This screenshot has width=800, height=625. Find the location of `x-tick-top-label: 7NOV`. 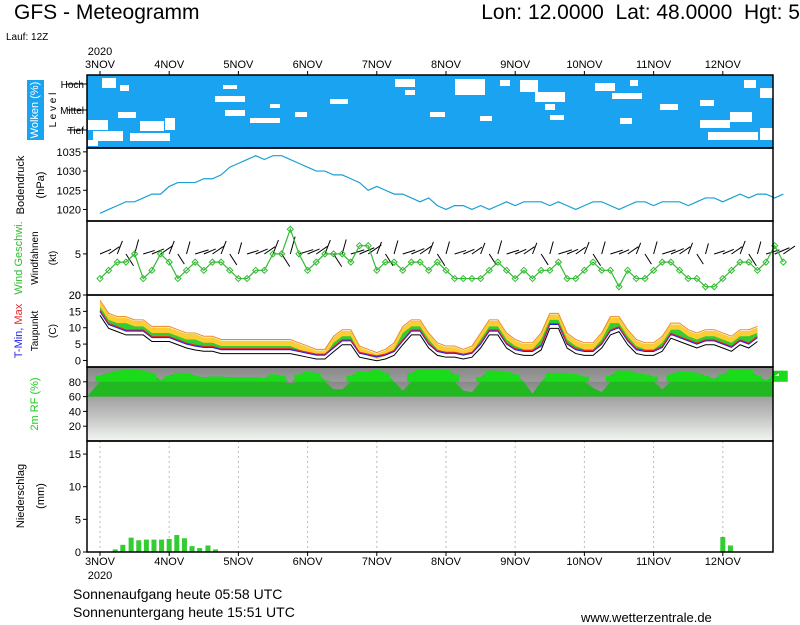

x-tick-top-label: 7NOV is located at coordinates (377, 65).